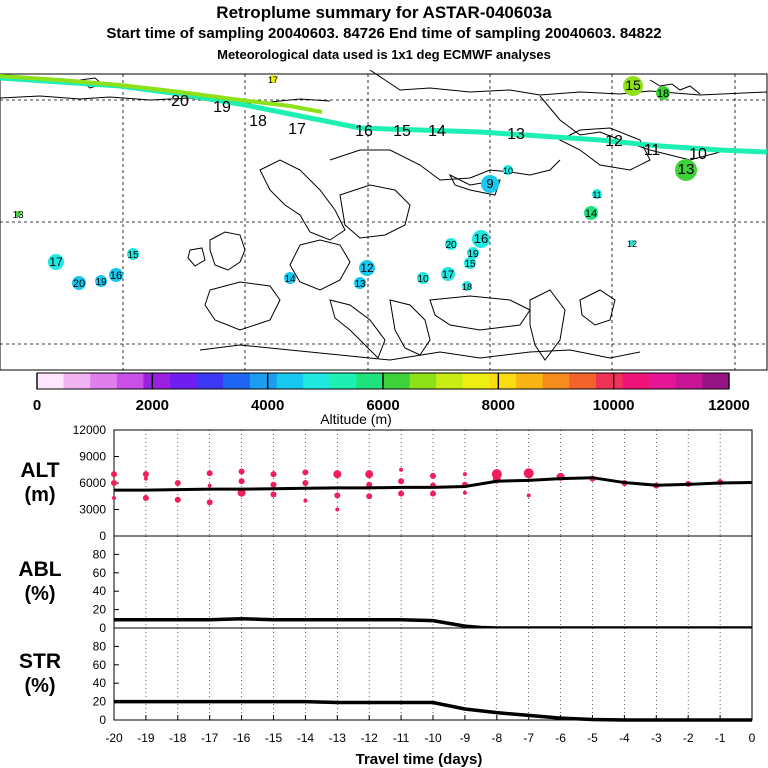 This screenshot has width=768, height=768. What do you see at coordinates (560, 738) in the screenshot?
I see `x-tick-label: -6` at bounding box center [560, 738].